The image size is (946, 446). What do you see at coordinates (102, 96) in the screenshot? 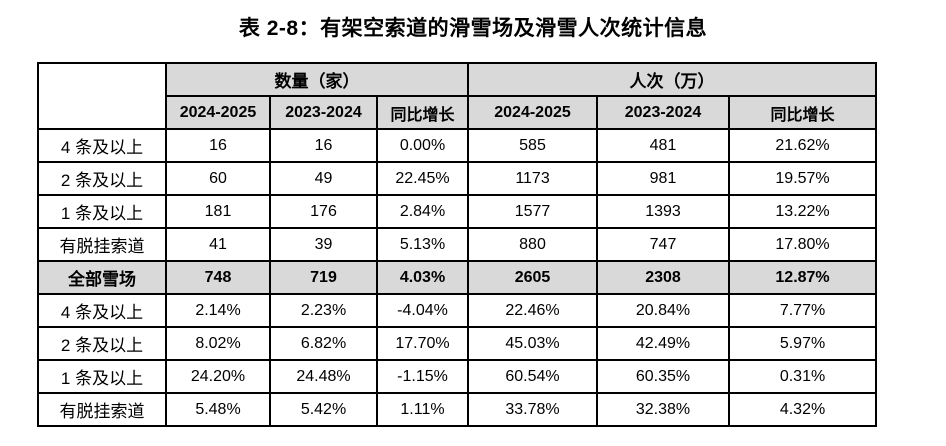
I see `corner-cell` at bounding box center [102, 96].